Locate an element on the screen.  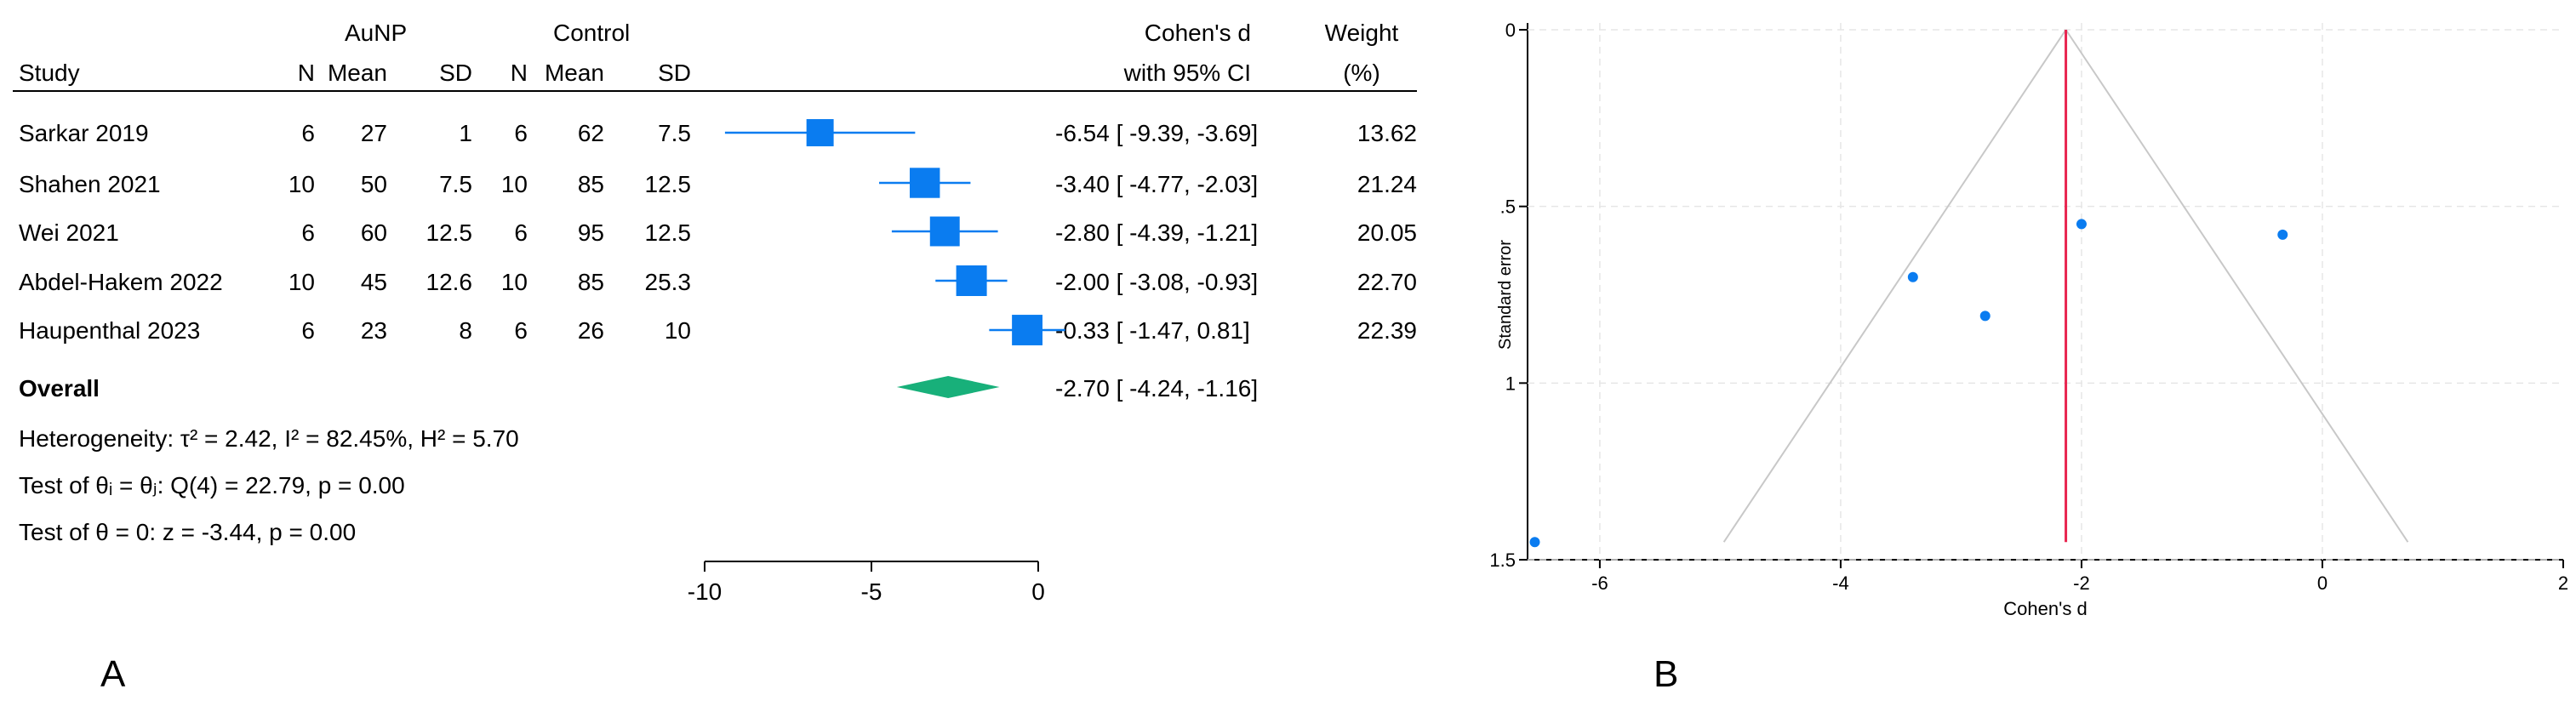
y-tick-label: .5 is located at coordinates (1508, 207).